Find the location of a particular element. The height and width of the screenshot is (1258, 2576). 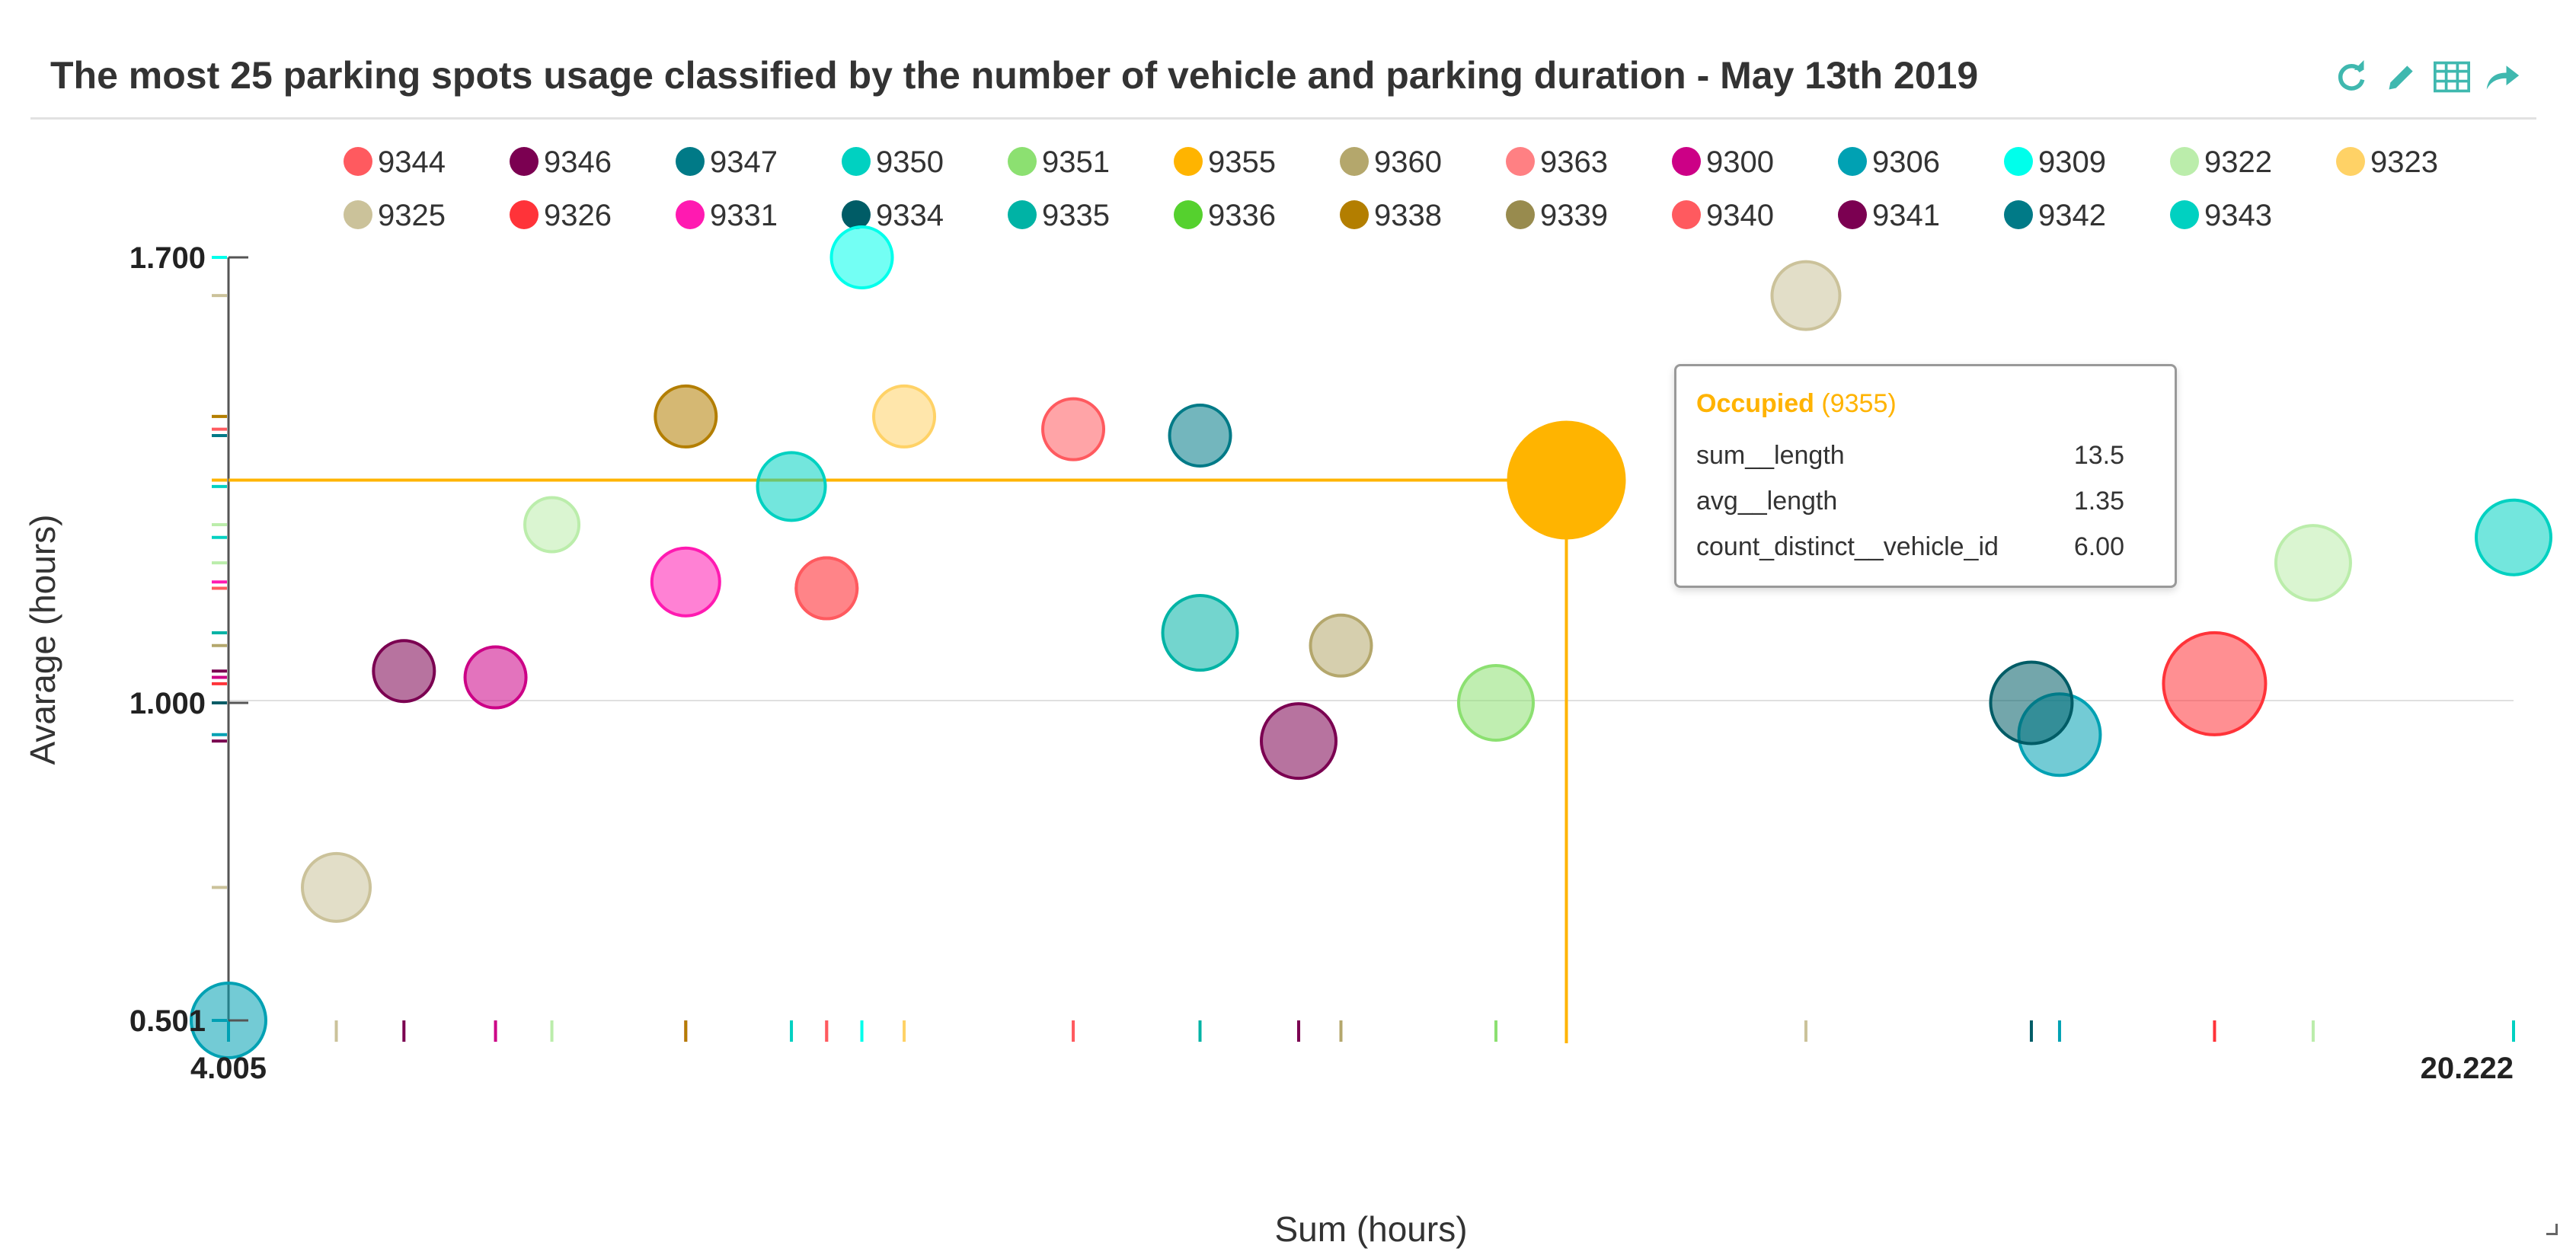

legend-label: 9344 is located at coordinates (412, 162).